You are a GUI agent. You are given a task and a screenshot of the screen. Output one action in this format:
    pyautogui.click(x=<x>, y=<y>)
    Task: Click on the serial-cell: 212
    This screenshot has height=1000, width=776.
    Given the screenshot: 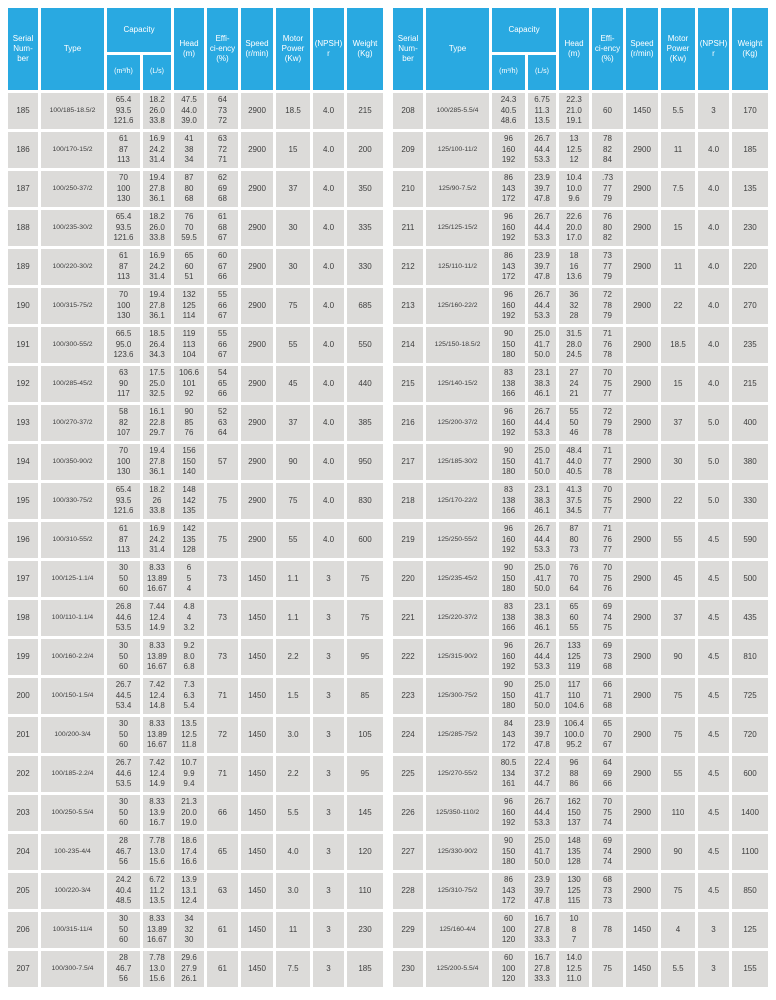 What is the action you would take?
    pyautogui.click(x=408, y=267)
    